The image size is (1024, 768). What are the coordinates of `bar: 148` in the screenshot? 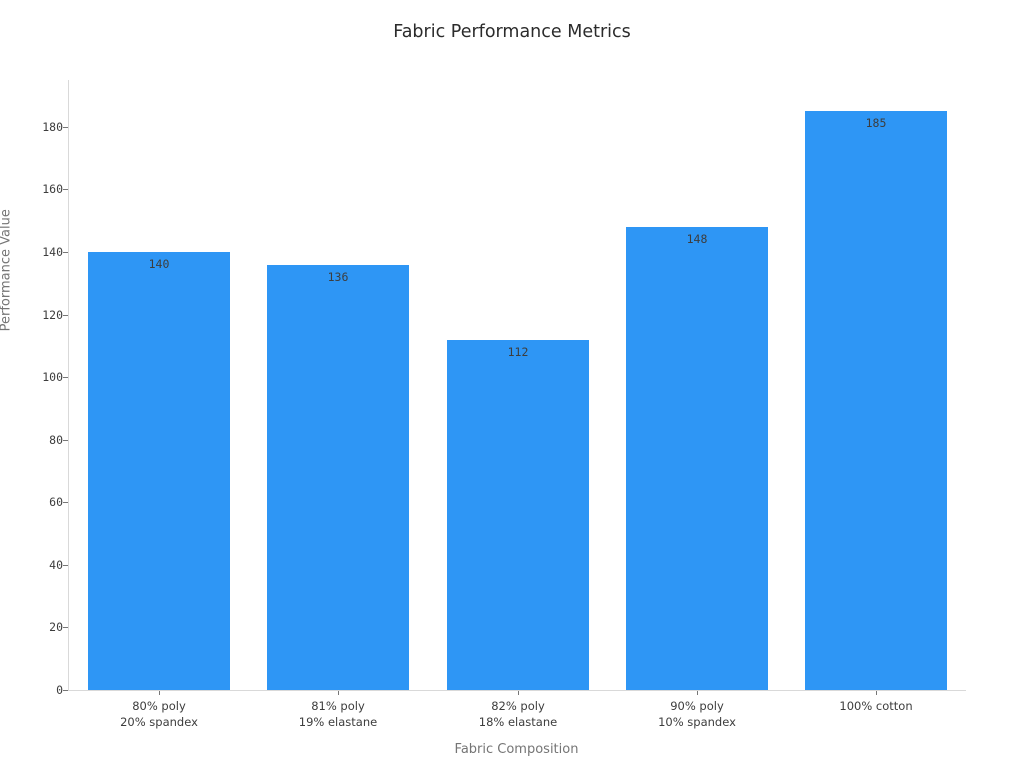 It's located at (697, 458).